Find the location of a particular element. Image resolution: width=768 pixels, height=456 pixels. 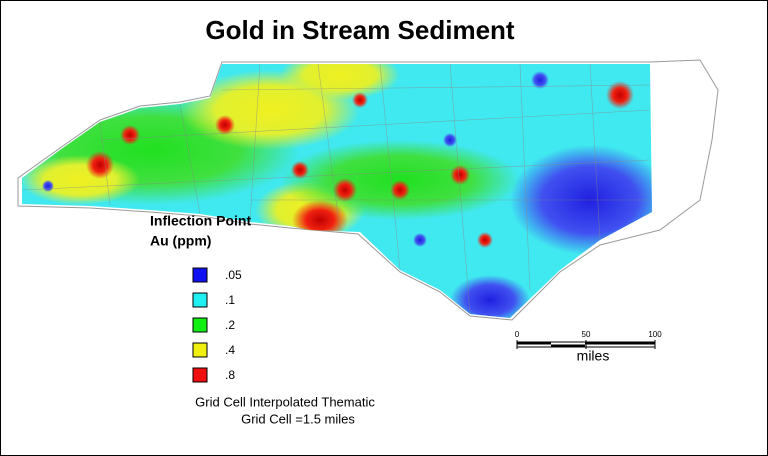

map-title: Gold in Stream Sediment is located at coordinates (360, 30).